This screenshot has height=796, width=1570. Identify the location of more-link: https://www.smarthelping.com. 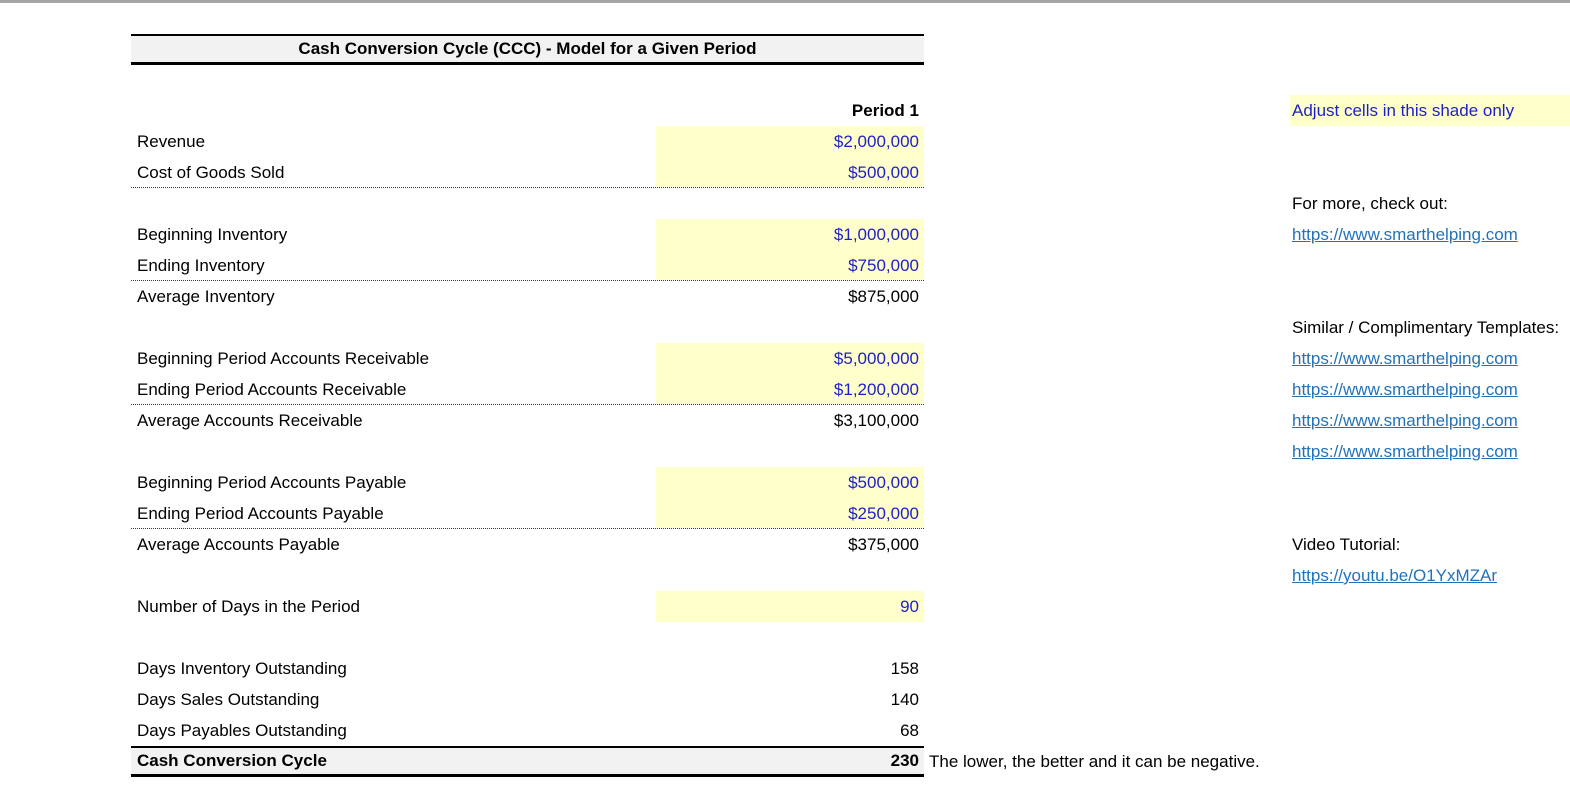
(1405, 234).